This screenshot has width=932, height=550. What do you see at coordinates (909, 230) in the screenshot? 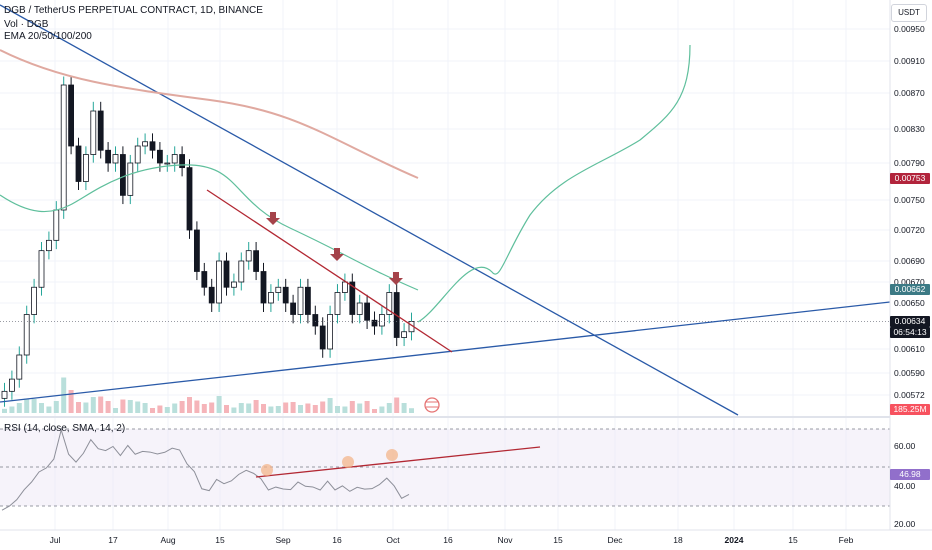
I see `price-tick-label: 0.00720` at bounding box center [909, 230].